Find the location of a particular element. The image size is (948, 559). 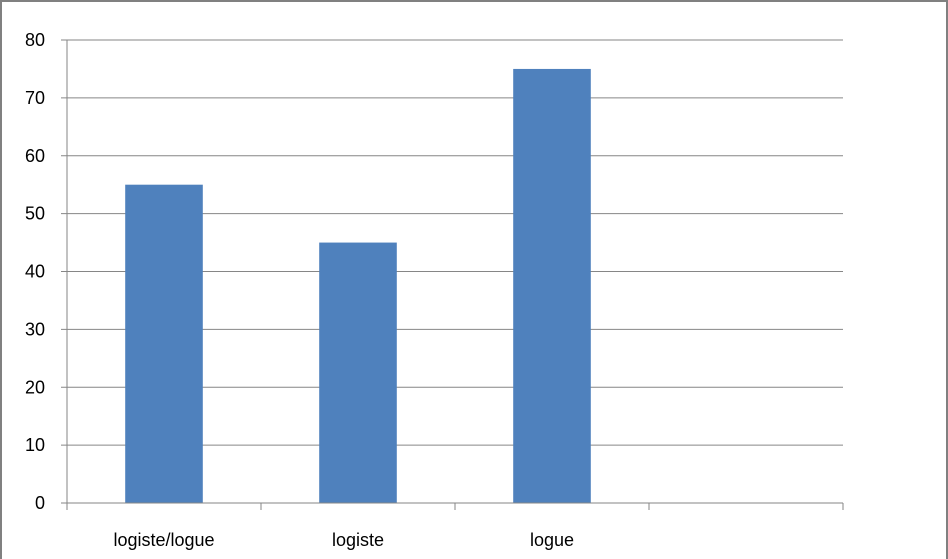

y-tick-label: 50 is located at coordinates (35, 214).